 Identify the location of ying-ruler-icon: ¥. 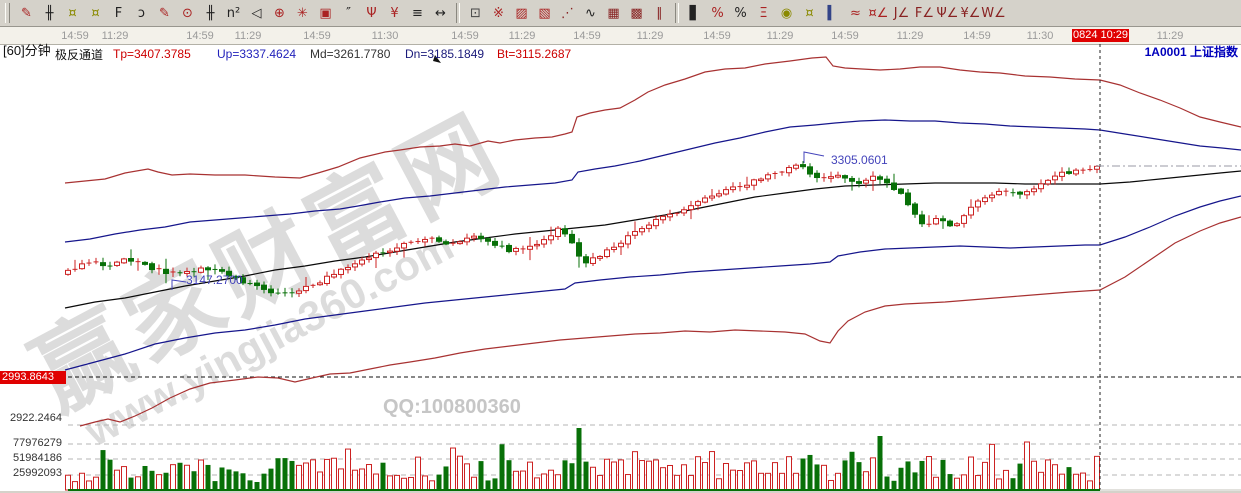
(394, 13).